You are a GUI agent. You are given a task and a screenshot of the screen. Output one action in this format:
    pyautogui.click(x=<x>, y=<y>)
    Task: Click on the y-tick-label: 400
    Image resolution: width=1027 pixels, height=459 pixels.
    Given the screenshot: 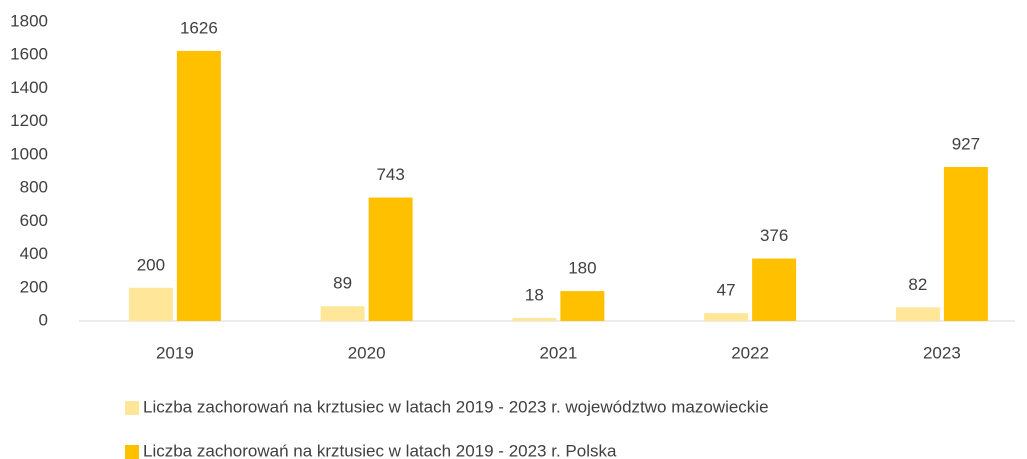 What is the action you would take?
    pyautogui.click(x=34, y=253)
    